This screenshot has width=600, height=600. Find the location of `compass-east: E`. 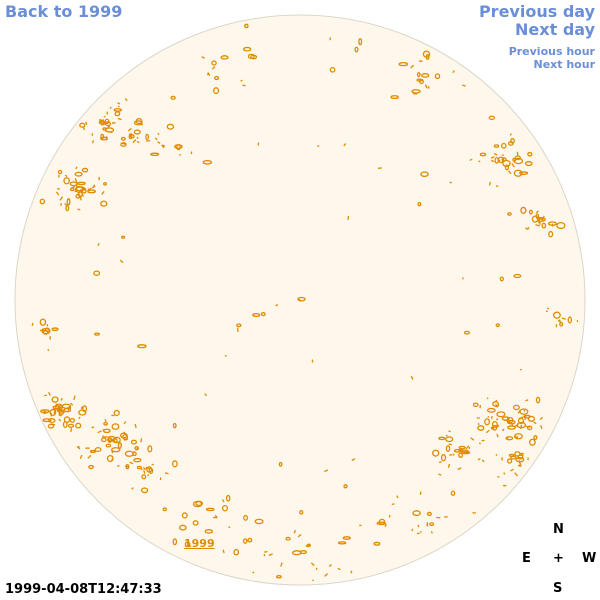

compass-east: E is located at coordinates (526, 558).